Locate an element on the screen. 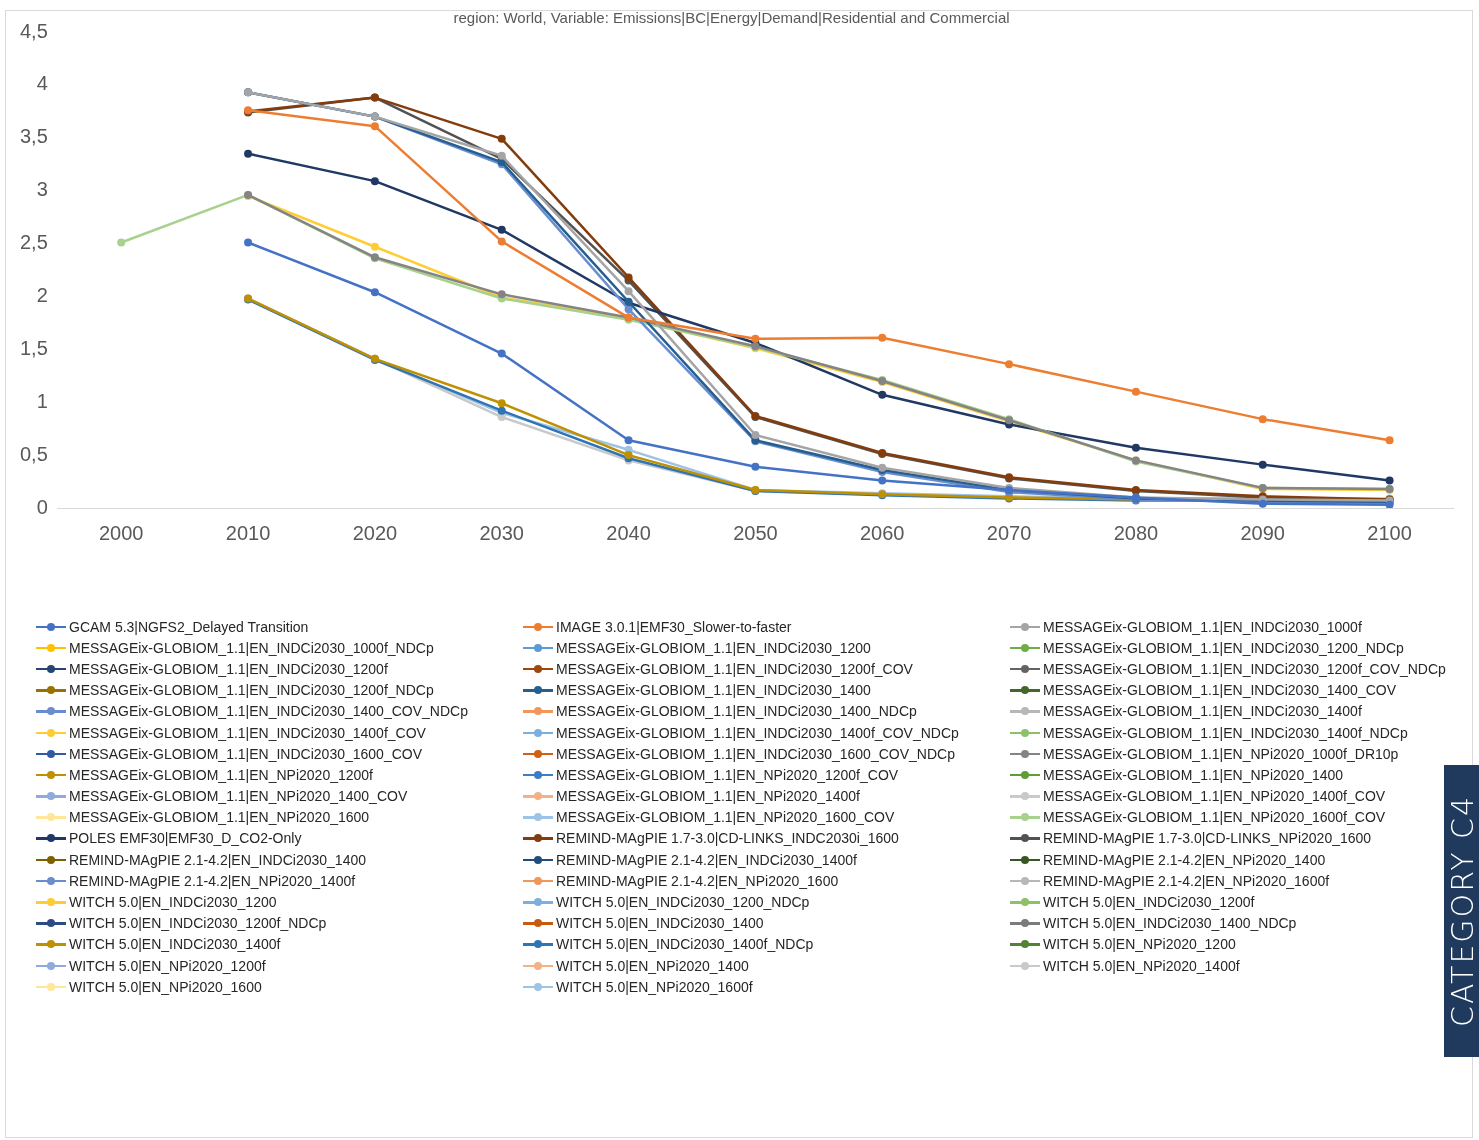 This screenshot has width=1479, height=1140. legend-label: GCAM 5.3|NGFS2_Delayed Transition is located at coordinates (189, 626).